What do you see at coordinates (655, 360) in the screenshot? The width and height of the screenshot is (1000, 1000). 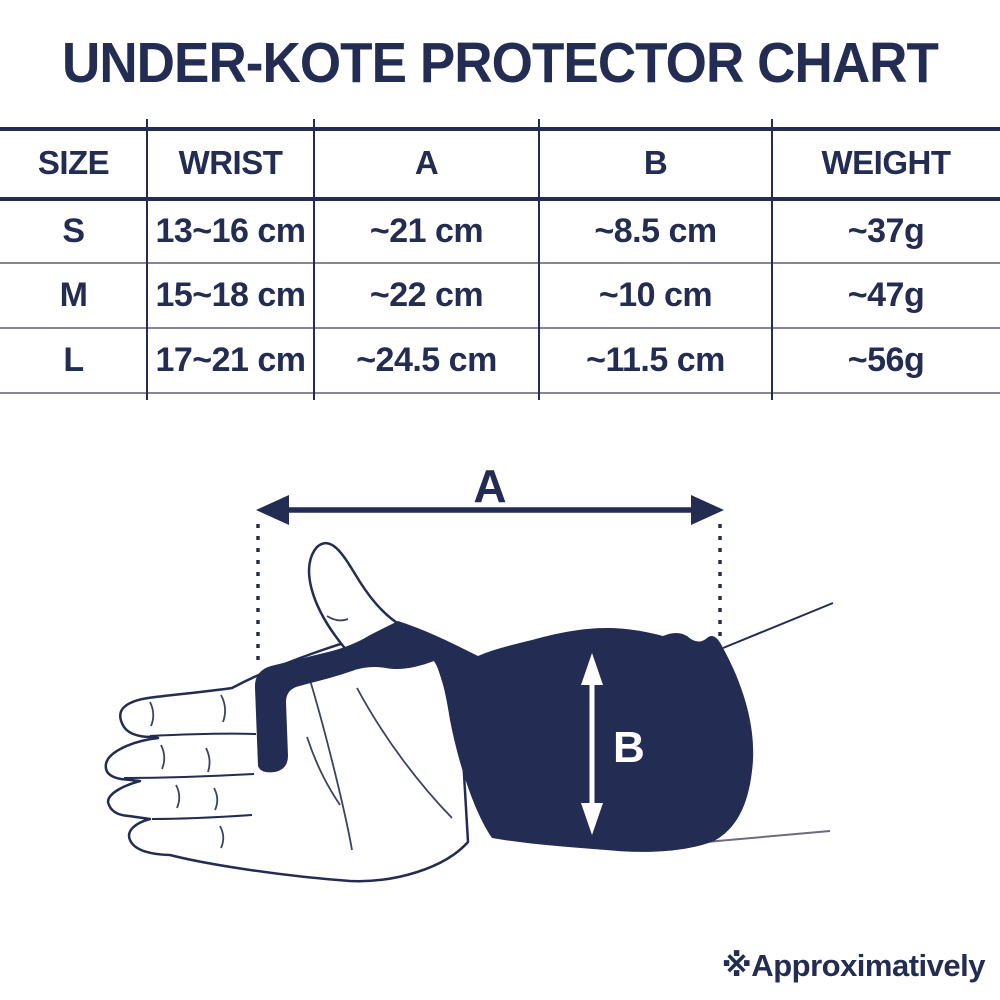 I see `cell-b: ~11.5 cm` at bounding box center [655, 360].